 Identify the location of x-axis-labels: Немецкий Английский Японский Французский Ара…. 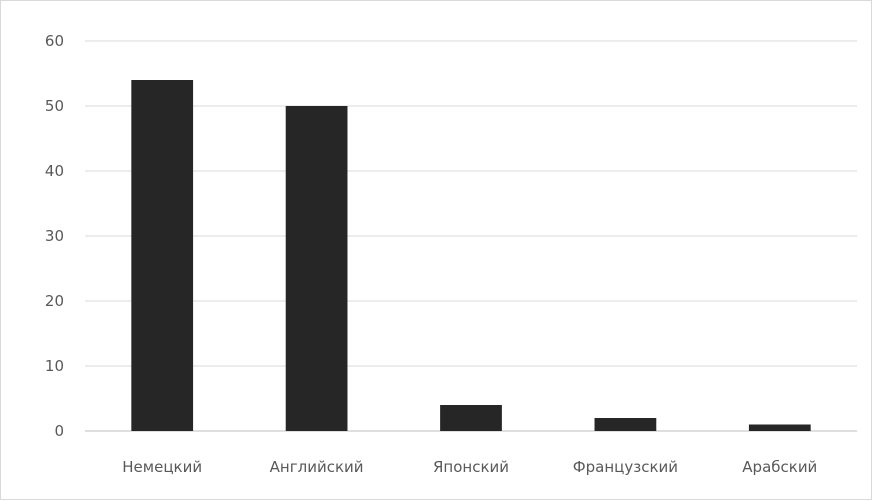
(469, 467).